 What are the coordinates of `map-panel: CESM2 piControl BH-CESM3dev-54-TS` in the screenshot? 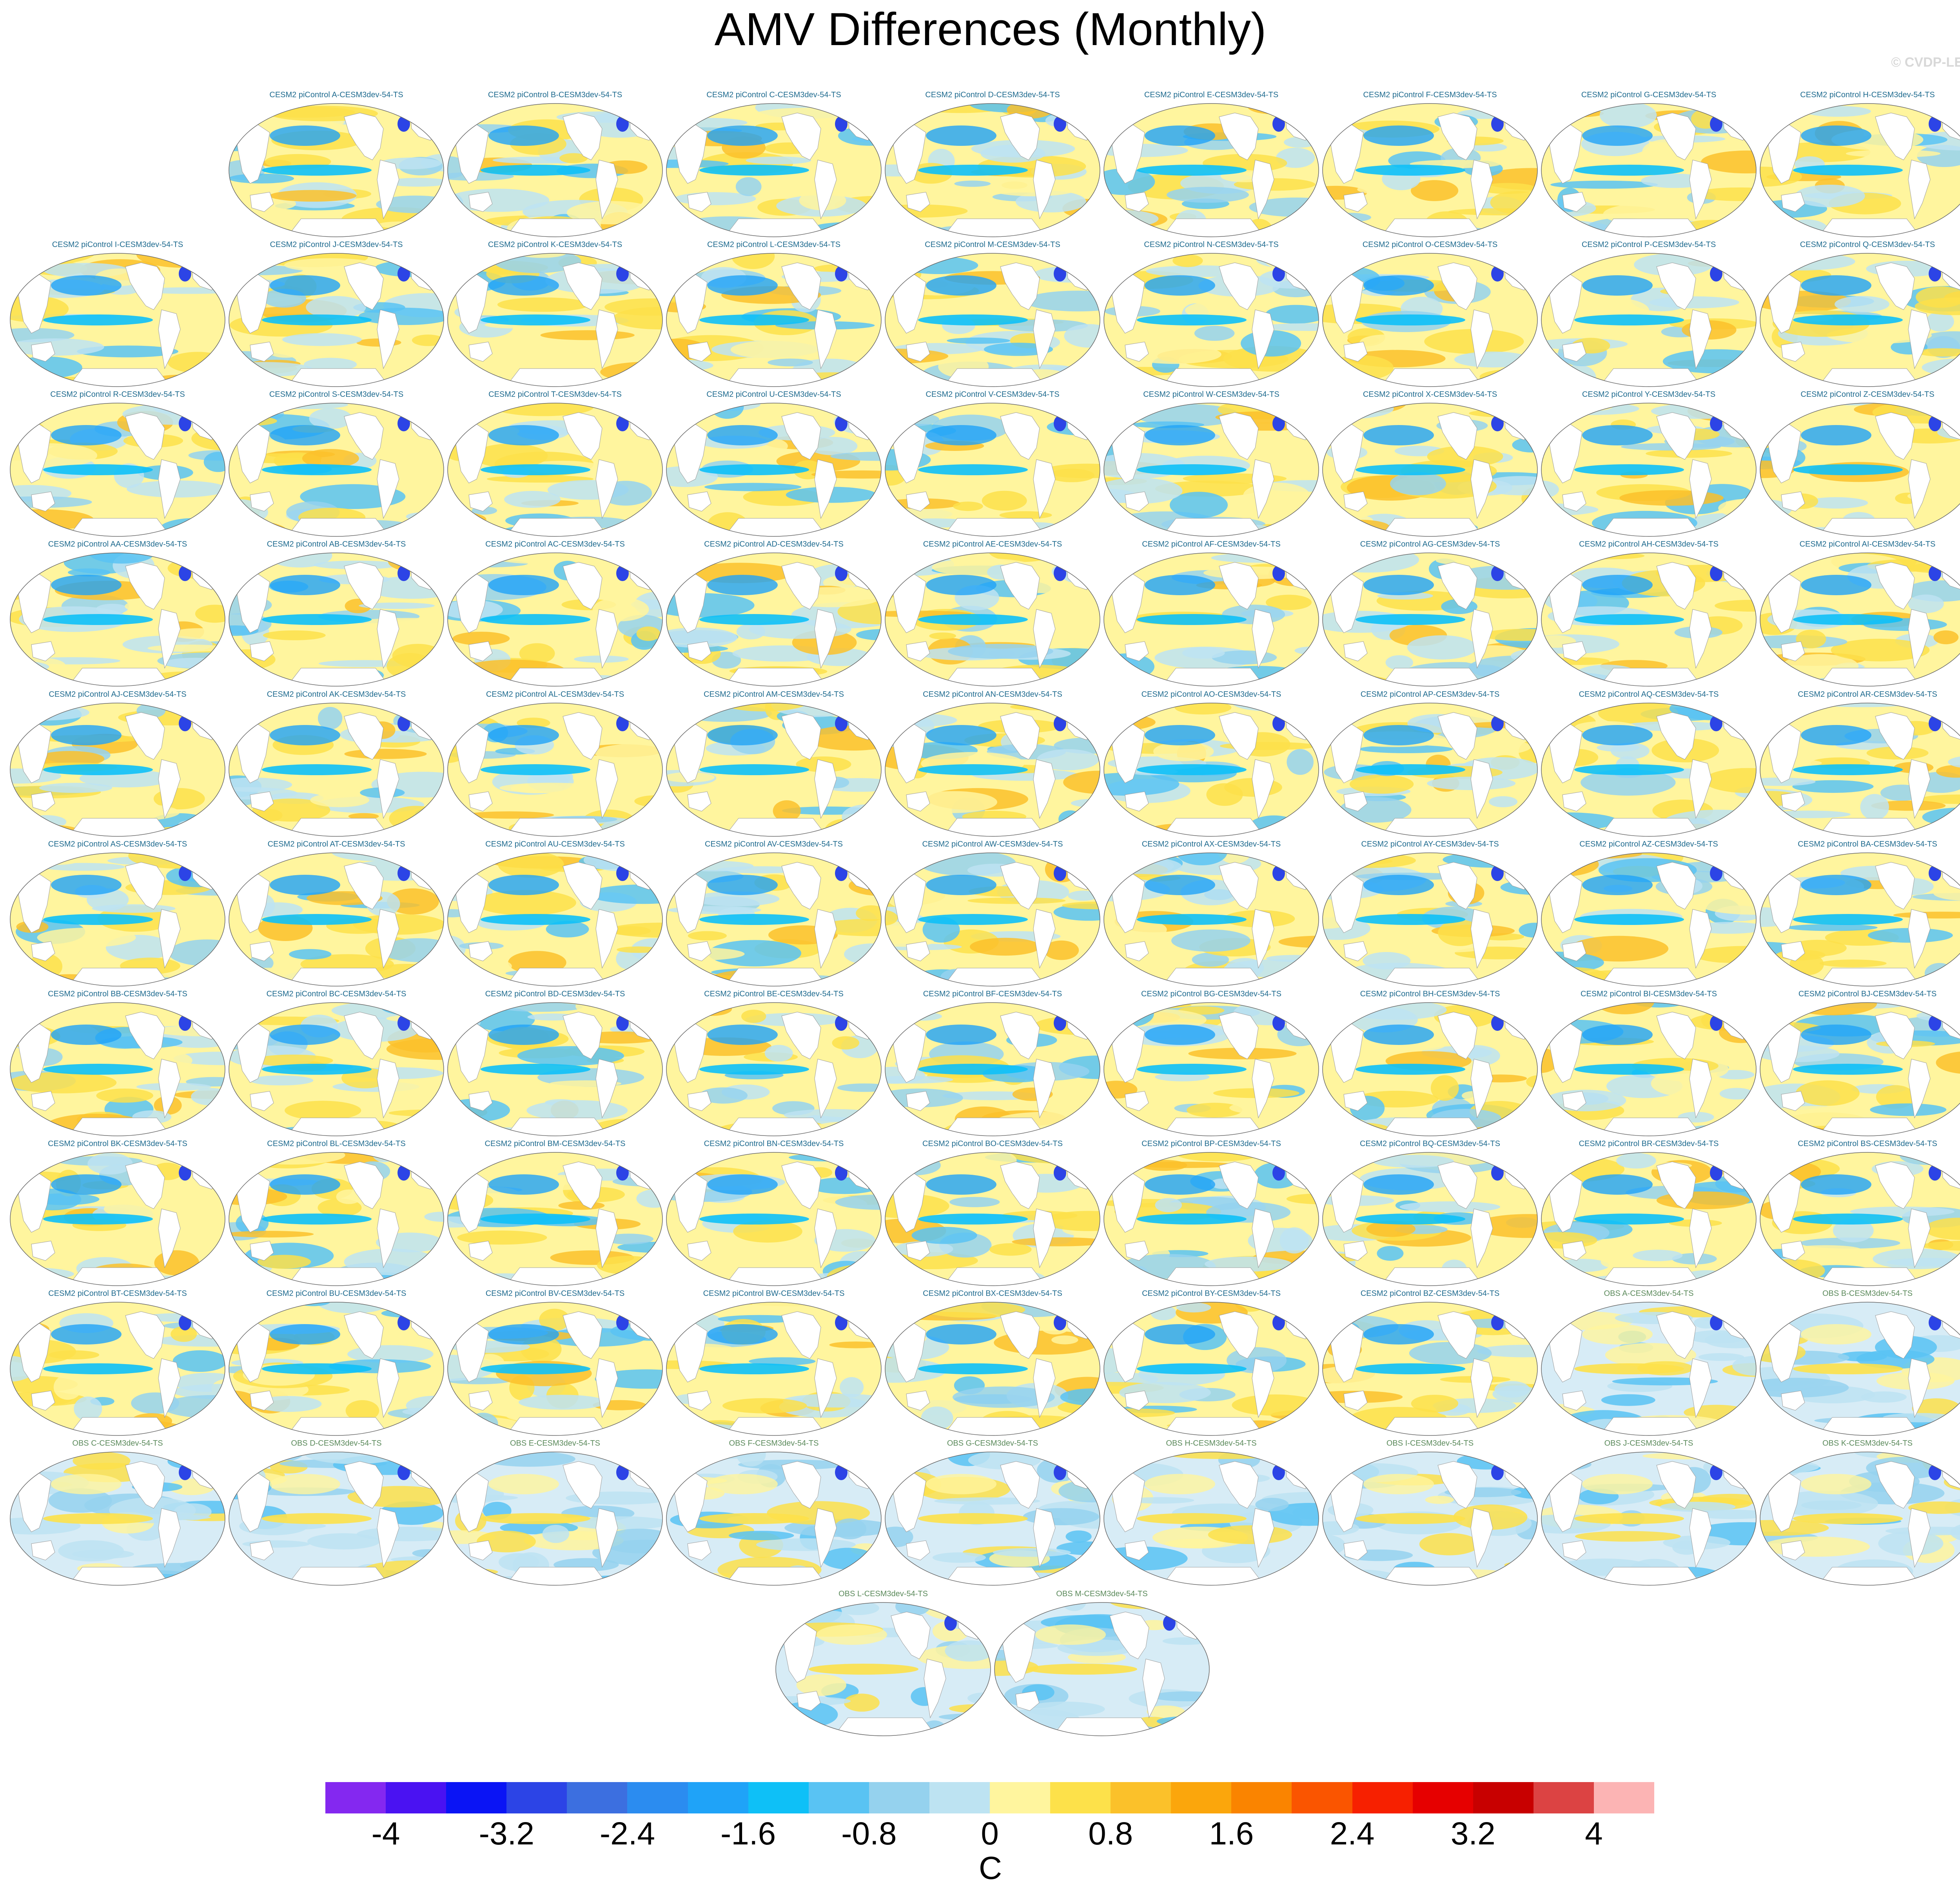 It's located at (1430, 1063).